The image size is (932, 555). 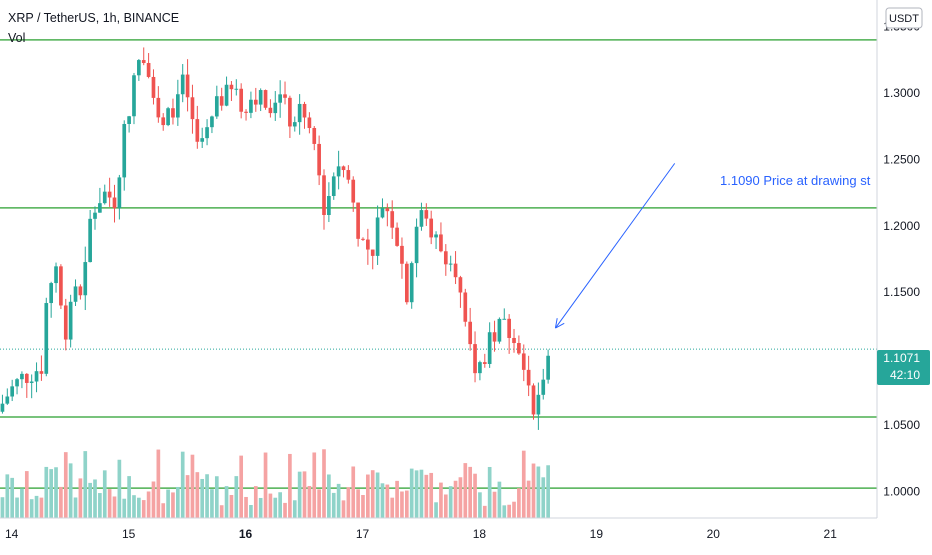 What do you see at coordinates (363, 534) in the screenshot?
I see `time-tick-label: 17` at bounding box center [363, 534].